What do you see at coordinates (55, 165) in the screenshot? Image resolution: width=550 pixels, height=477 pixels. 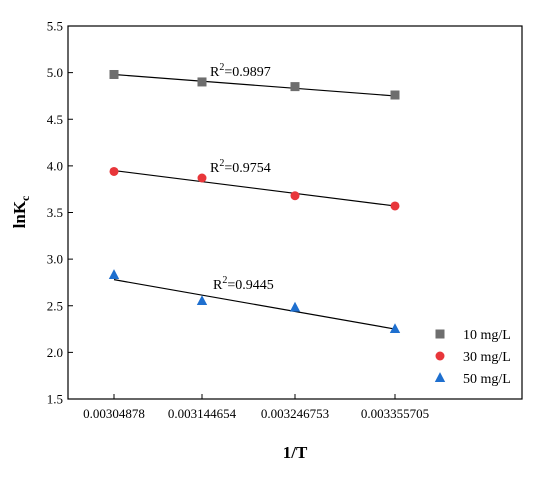 I see `y-tick-label: 4.0` at bounding box center [55, 165].